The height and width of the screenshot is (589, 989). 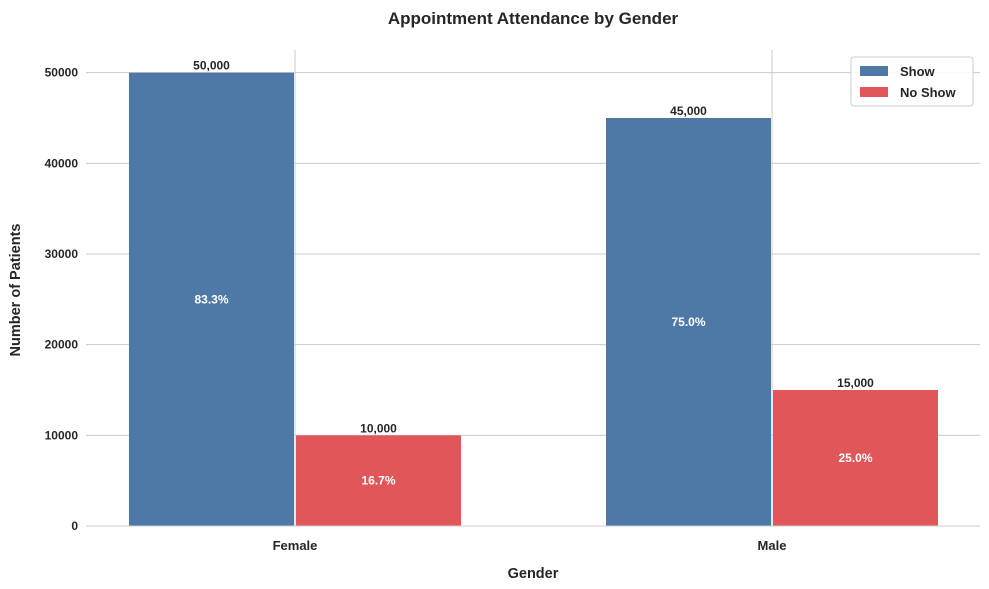 What do you see at coordinates (874, 92) in the screenshot?
I see `legend-swatch-no-show` at bounding box center [874, 92].